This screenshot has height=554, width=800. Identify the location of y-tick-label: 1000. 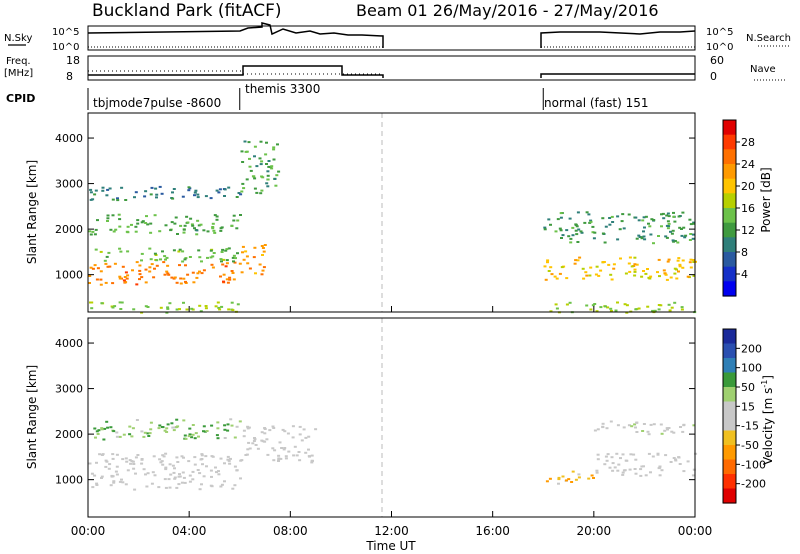
(69, 480).